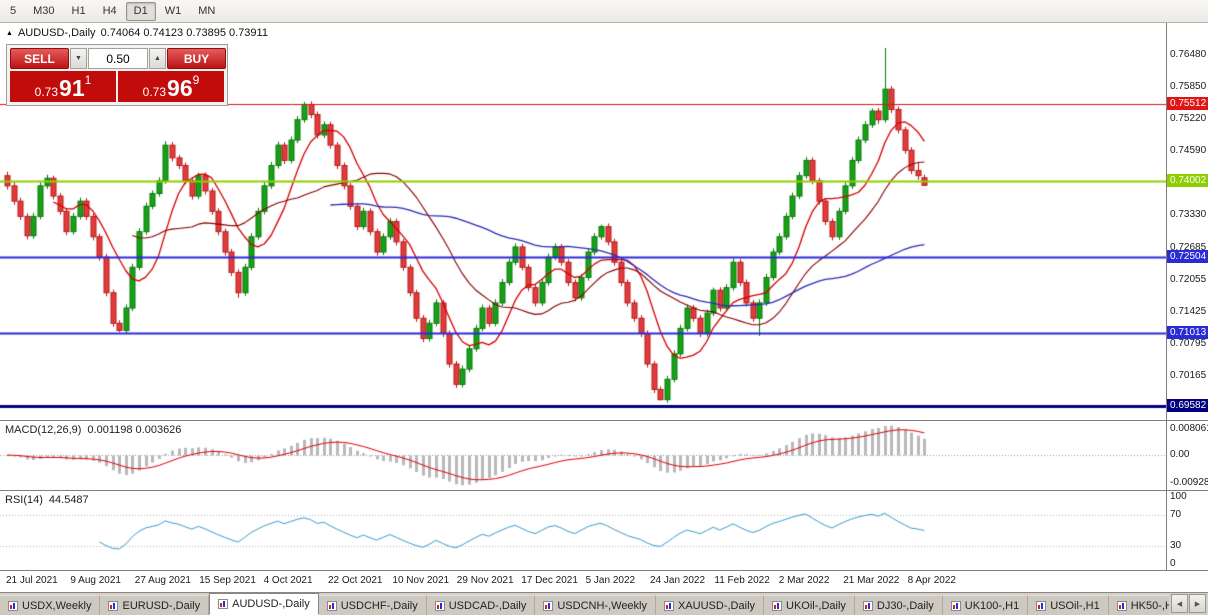  What do you see at coordinates (1197, 603) in the screenshot?
I see `tab-scroll-right-button: ▶` at bounding box center [1197, 603].